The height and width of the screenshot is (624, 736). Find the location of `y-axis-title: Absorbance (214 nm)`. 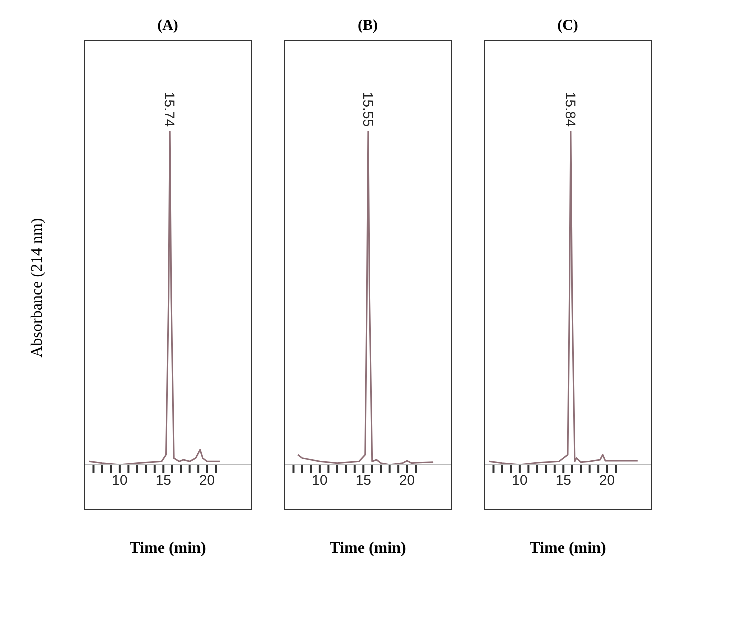

y-axis-title: Absorbance (214 nm) is located at coordinates (38, 288).